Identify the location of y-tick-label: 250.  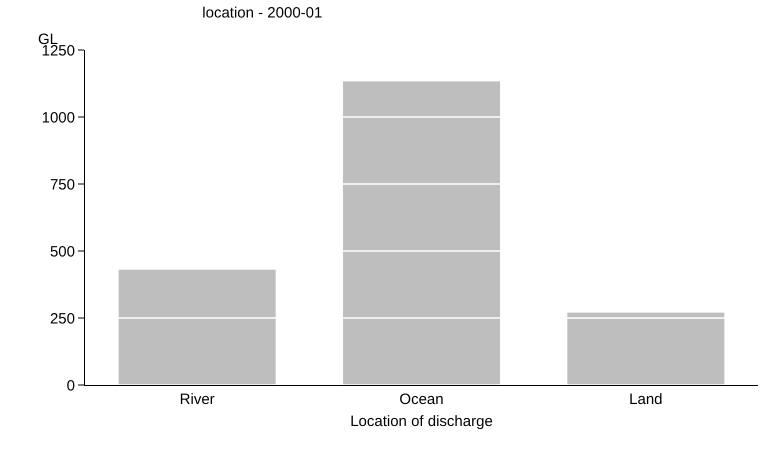
(62, 319).